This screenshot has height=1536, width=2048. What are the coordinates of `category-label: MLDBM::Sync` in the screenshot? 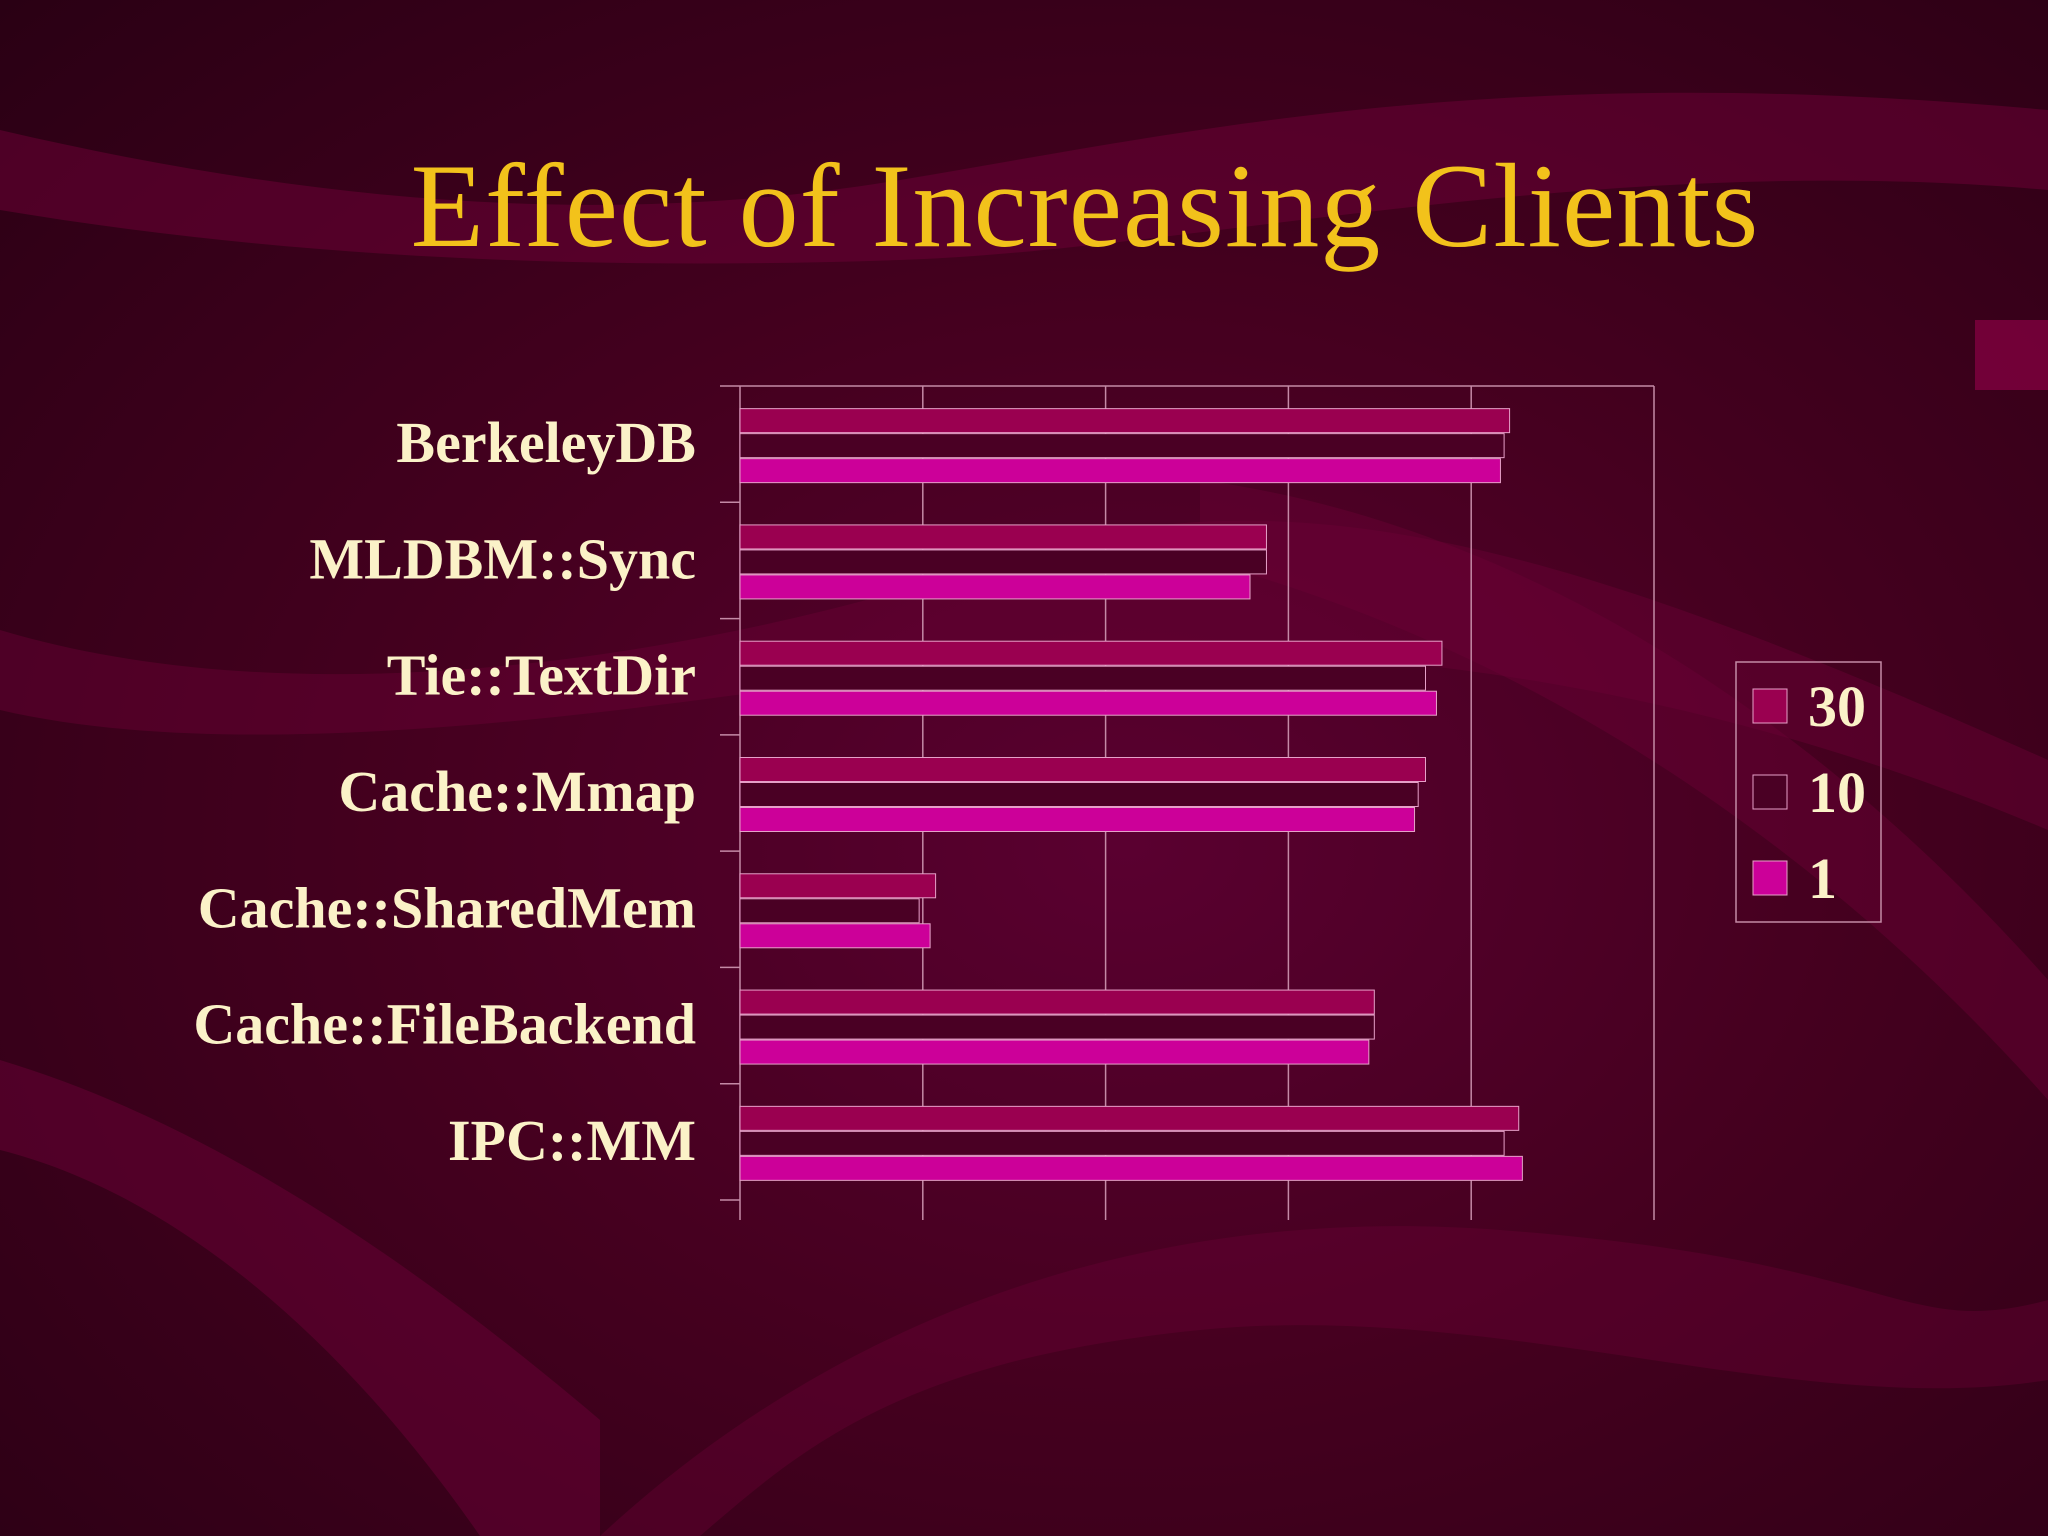 It's located at (502, 558).